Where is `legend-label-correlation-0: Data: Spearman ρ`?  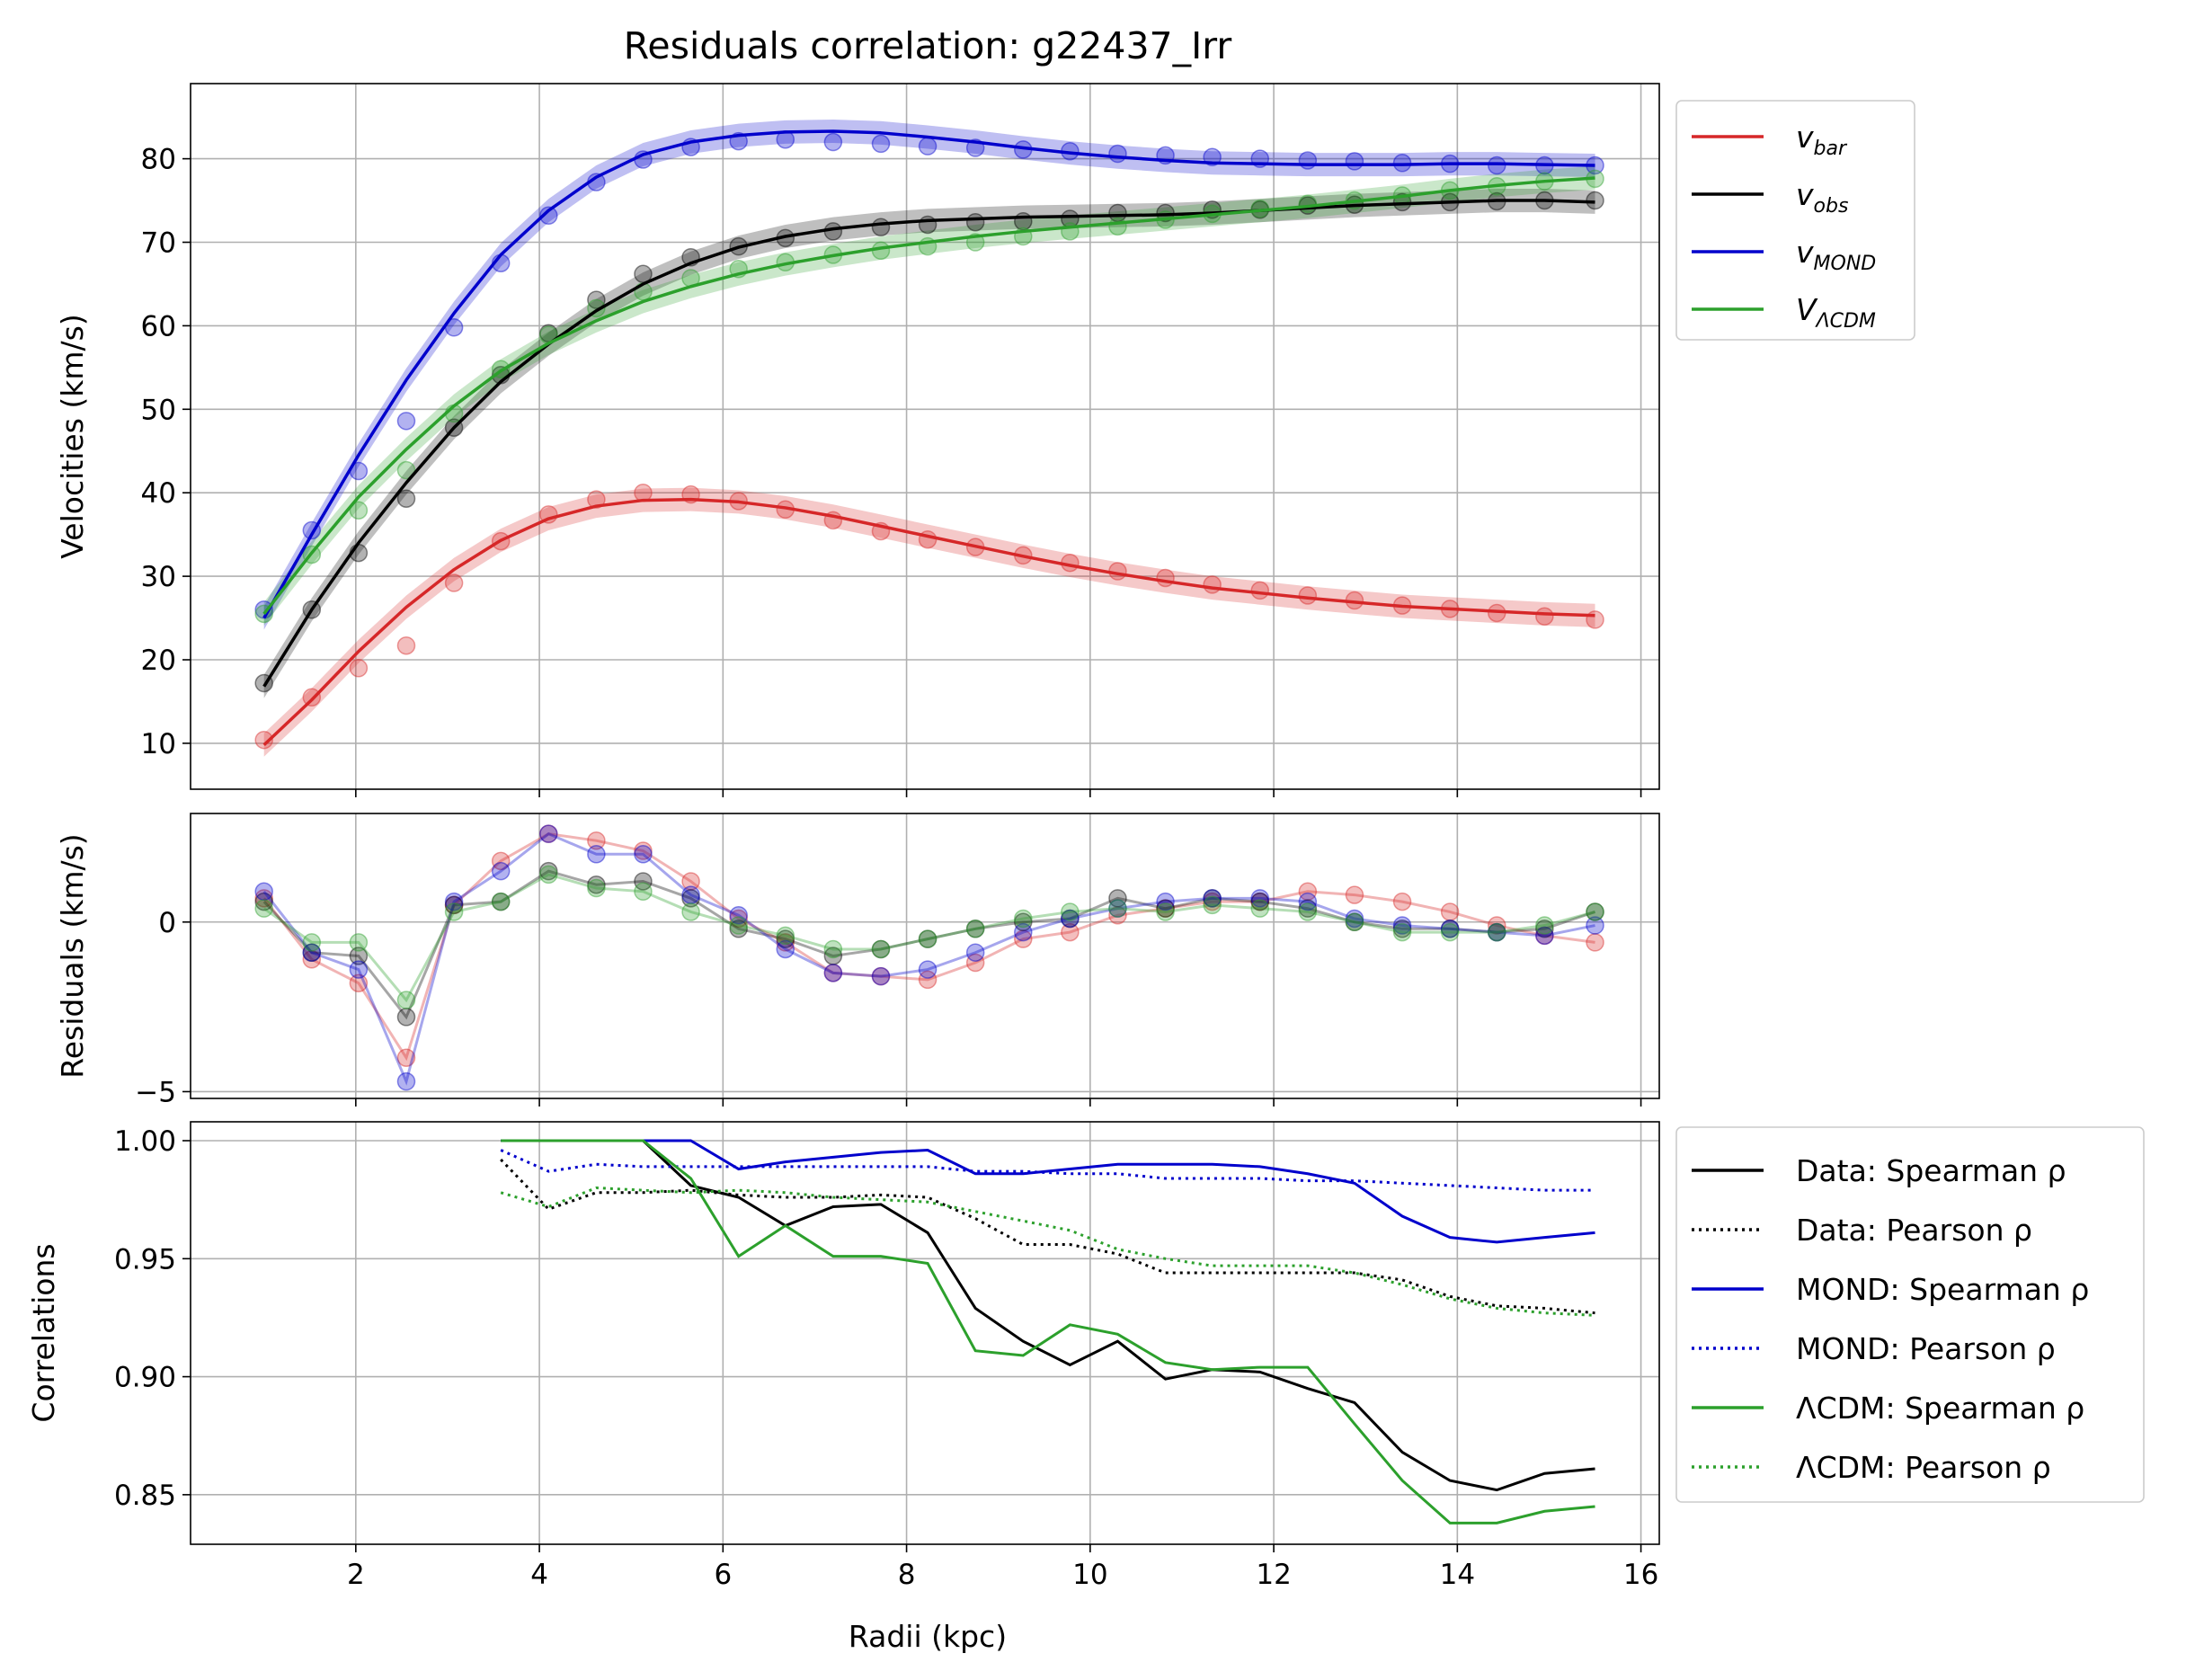 legend-label-correlation-0: Data: Spearman ρ is located at coordinates (1931, 1170).